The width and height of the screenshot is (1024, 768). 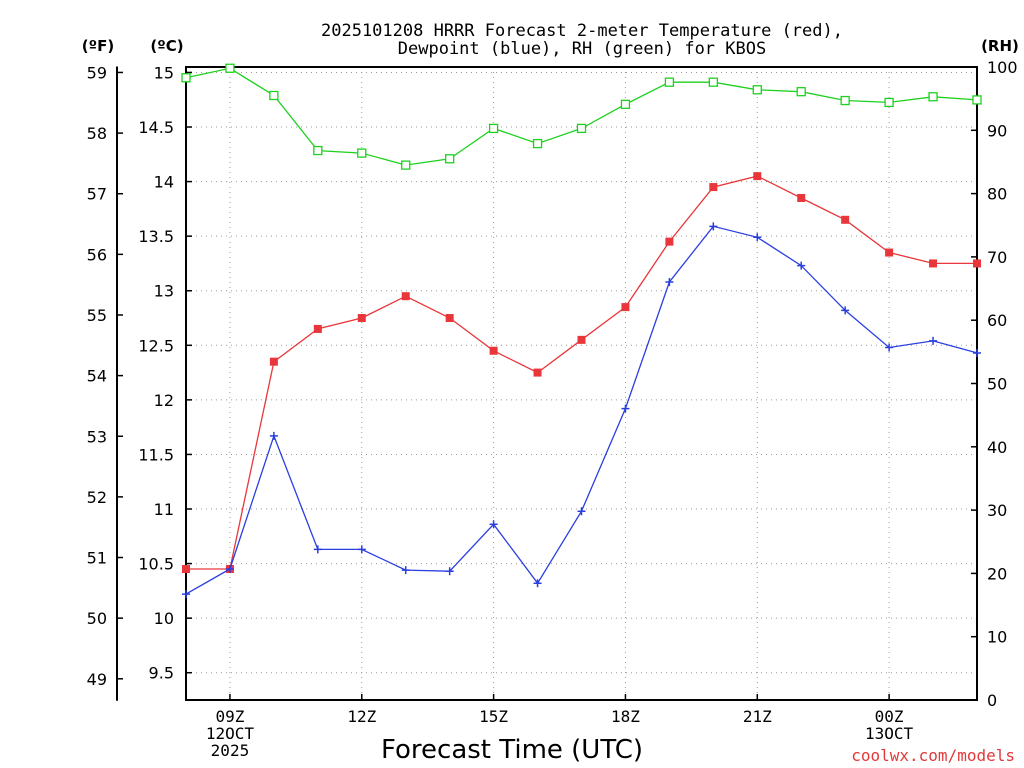 I want to click on rh-tick-label: 20, so click(x=997, y=573).